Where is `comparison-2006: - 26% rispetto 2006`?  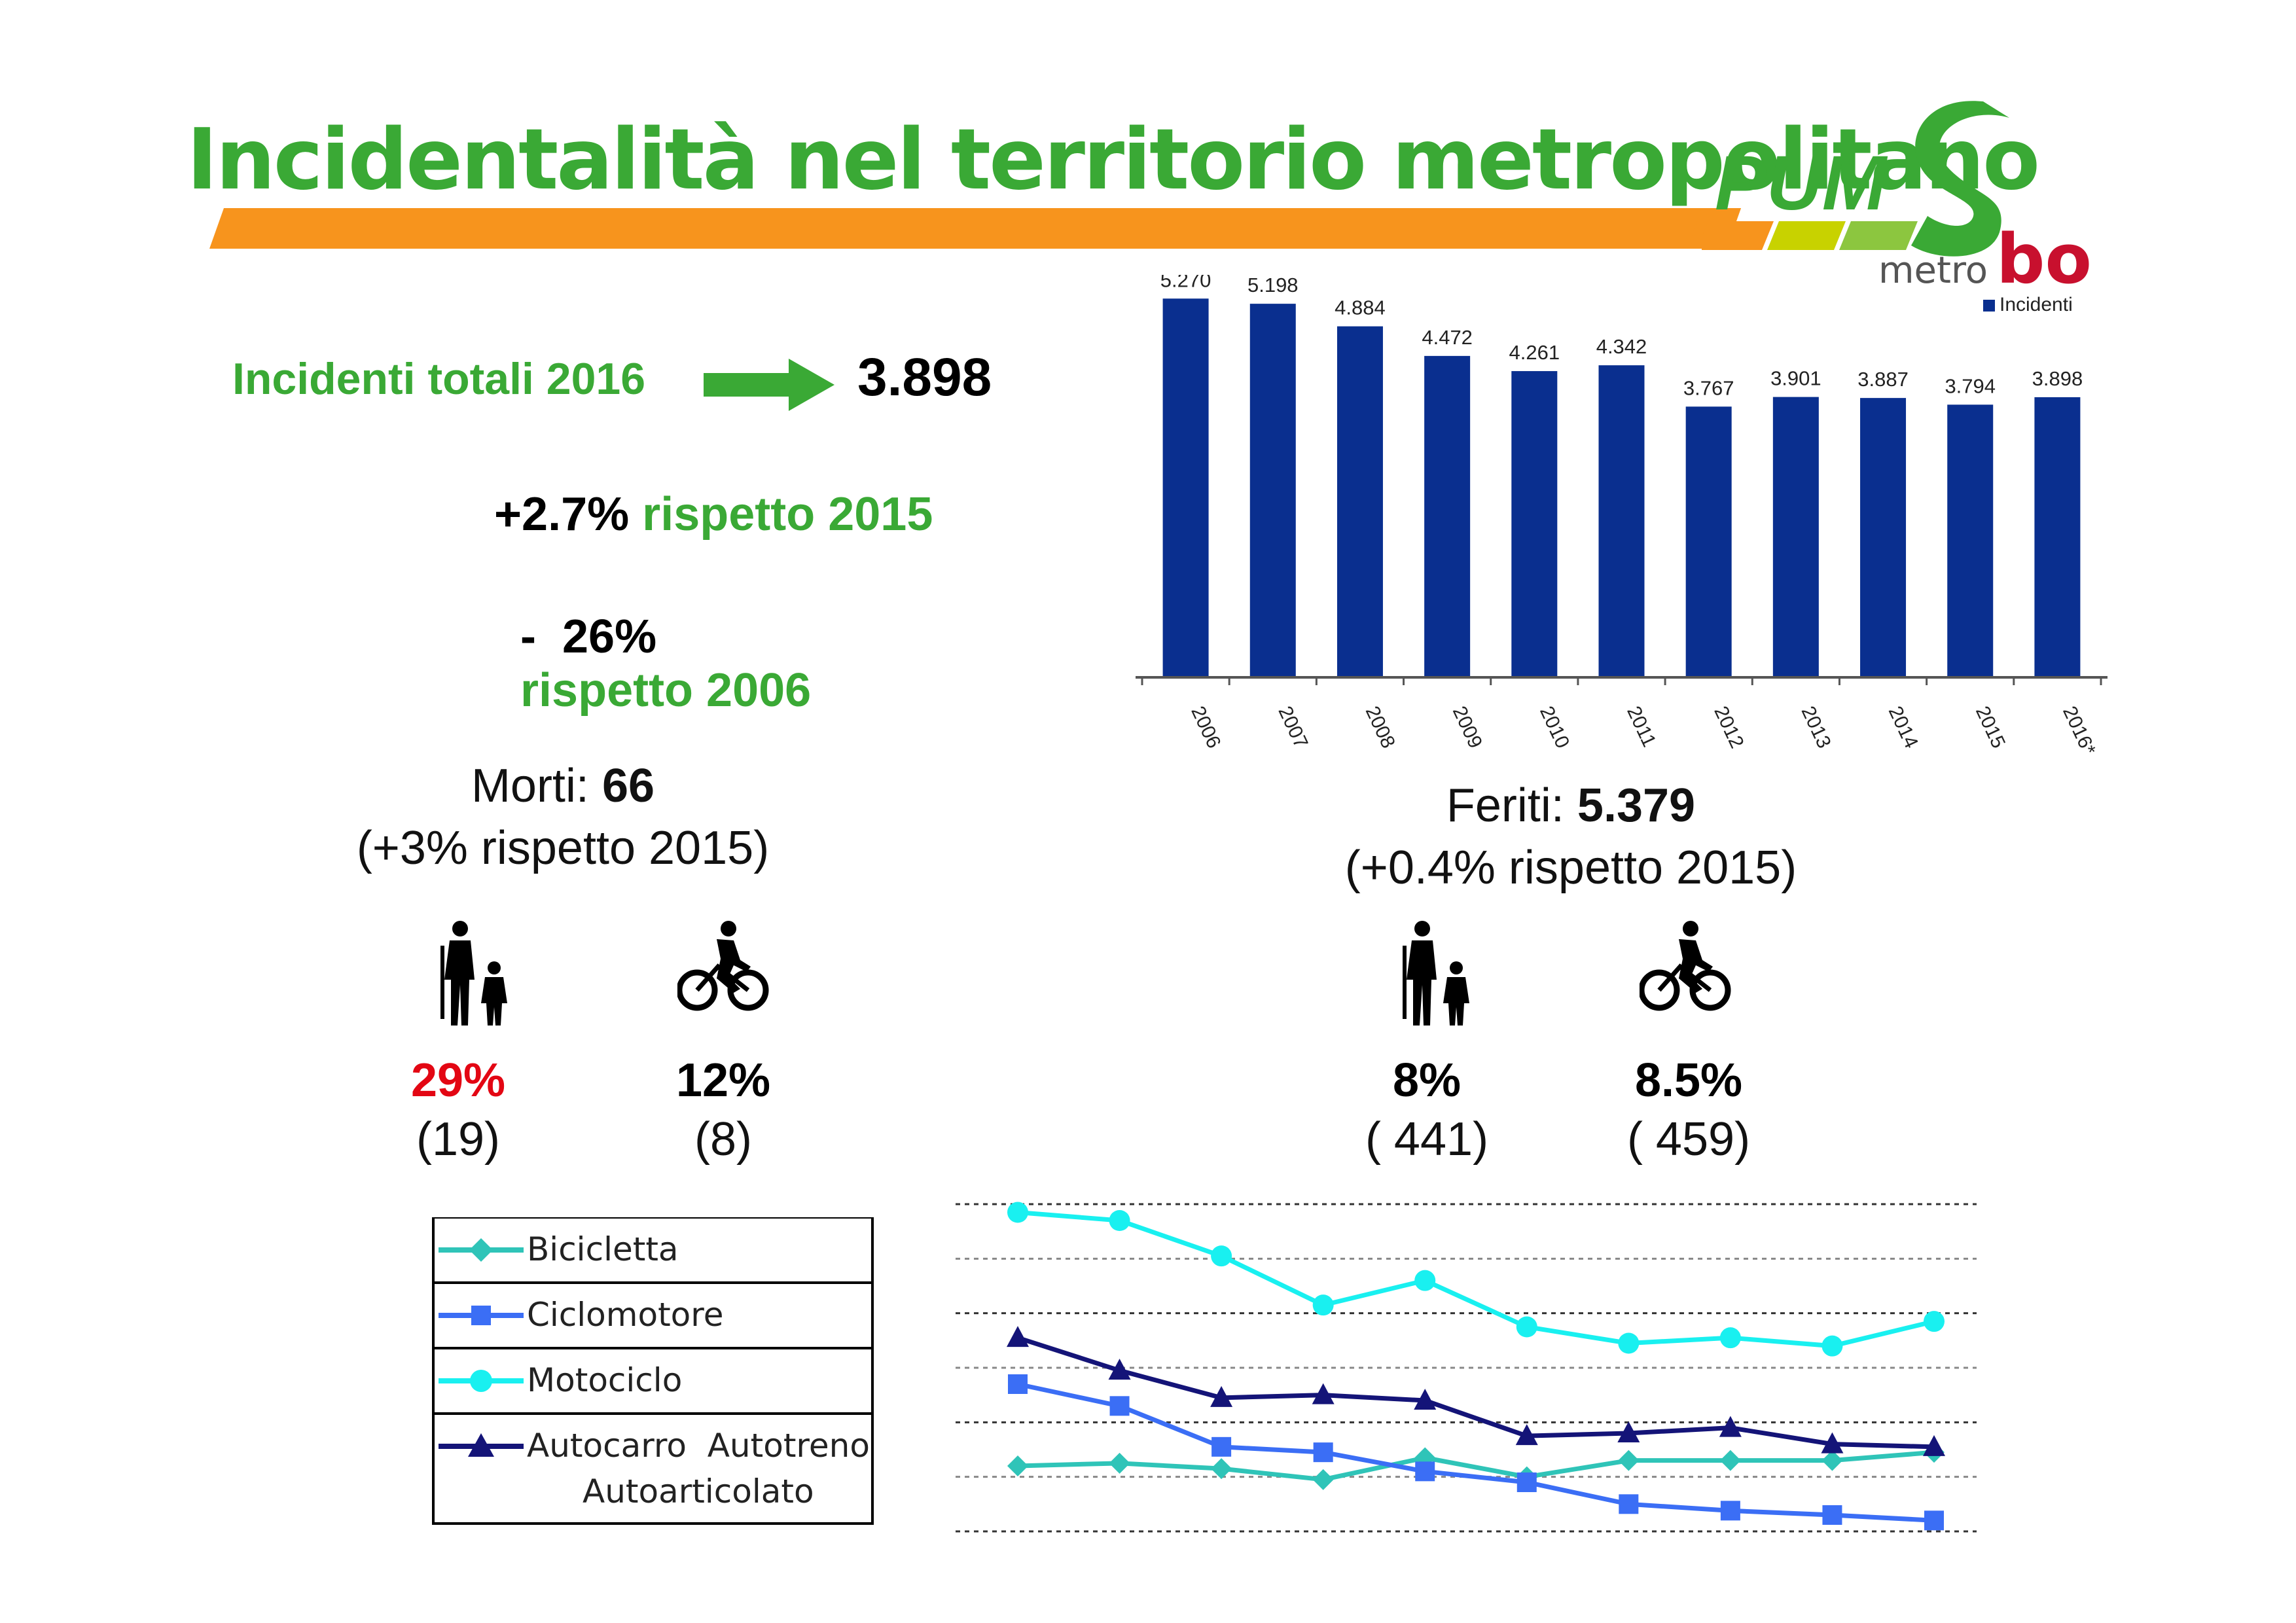 comparison-2006: - 26% rispetto 2006 is located at coordinates (652, 636).